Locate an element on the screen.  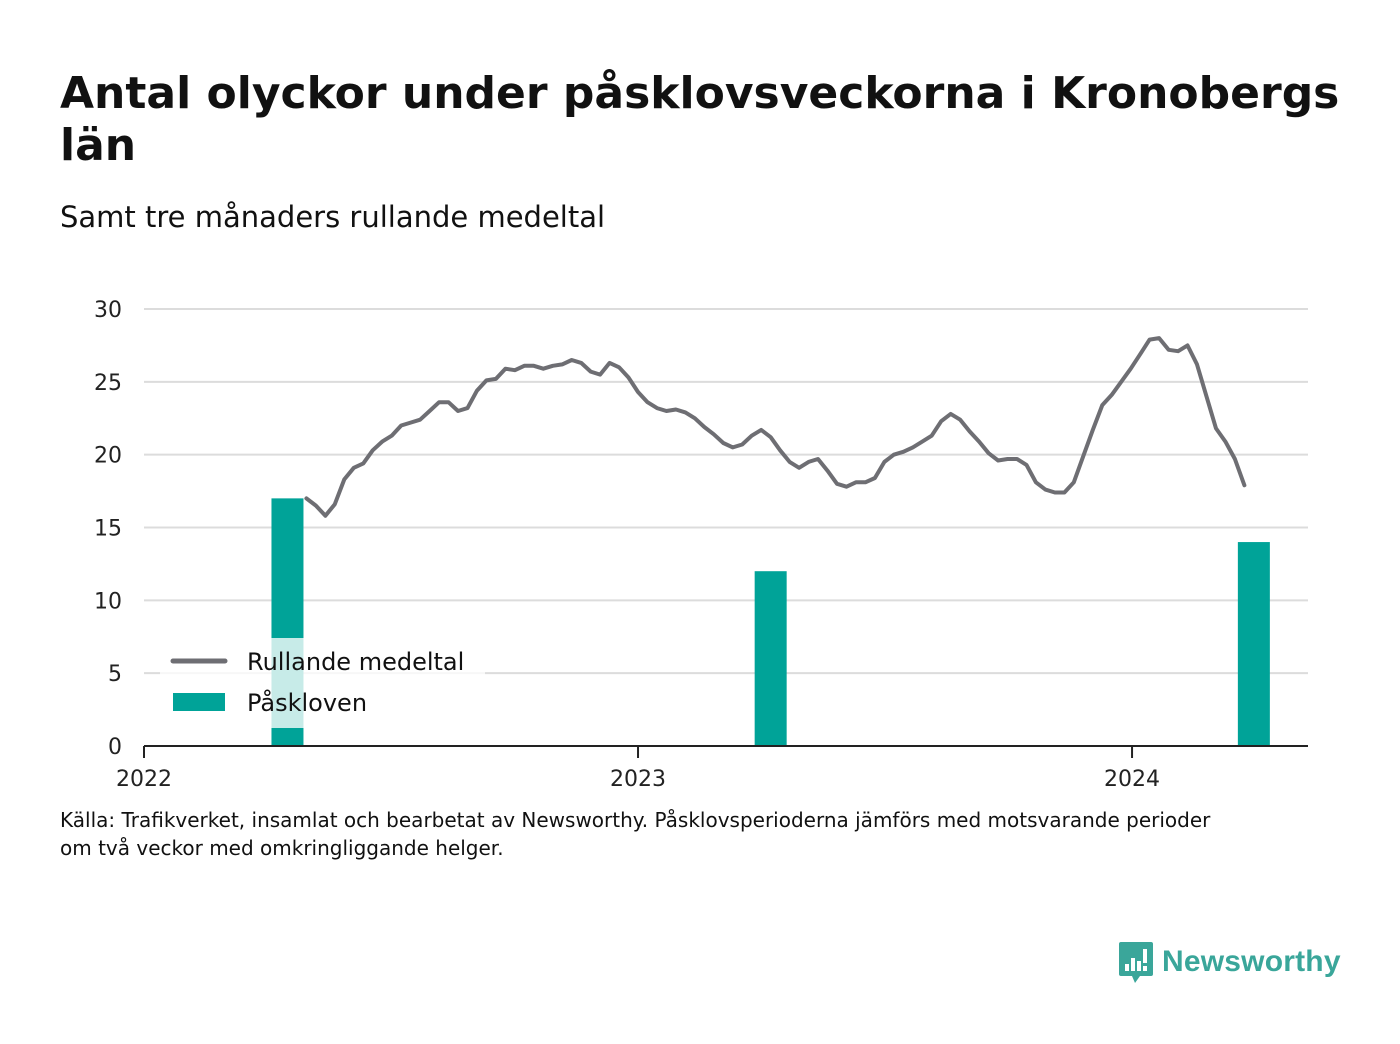
y-tick-label: 15 is located at coordinates (108, 529).